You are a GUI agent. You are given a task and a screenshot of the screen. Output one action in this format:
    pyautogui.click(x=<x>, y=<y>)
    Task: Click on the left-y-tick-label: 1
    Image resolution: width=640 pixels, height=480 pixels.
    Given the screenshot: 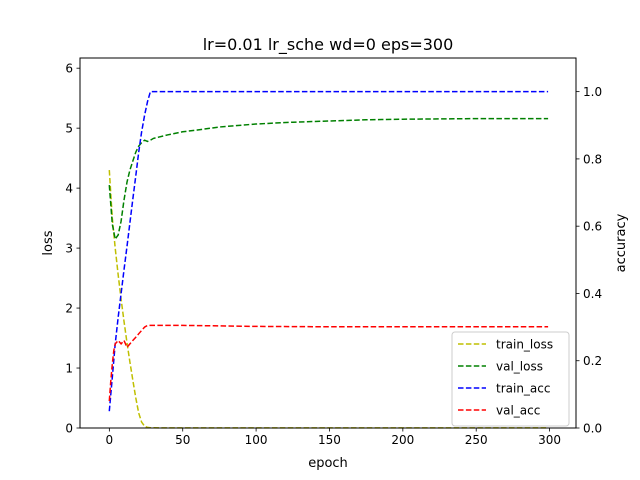 What is the action you would take?
    pyautogui.click(x=69, y=369)
    